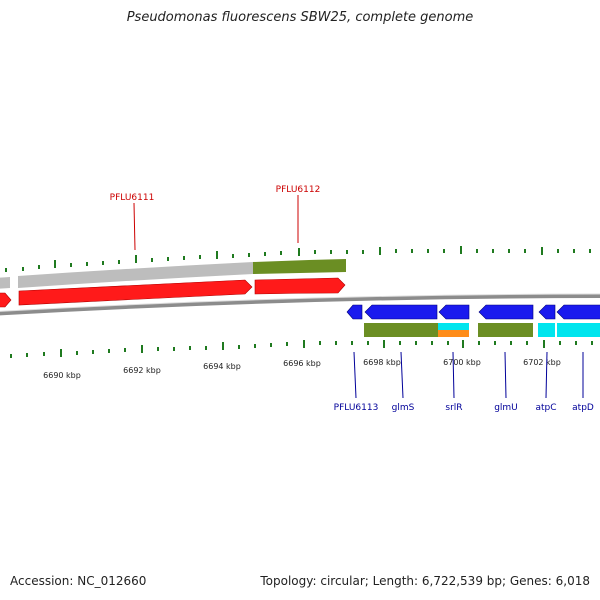  Describe the element at coordinates (468, 375) in the screenshot. I see `reverse-gene-callouts` at that location.